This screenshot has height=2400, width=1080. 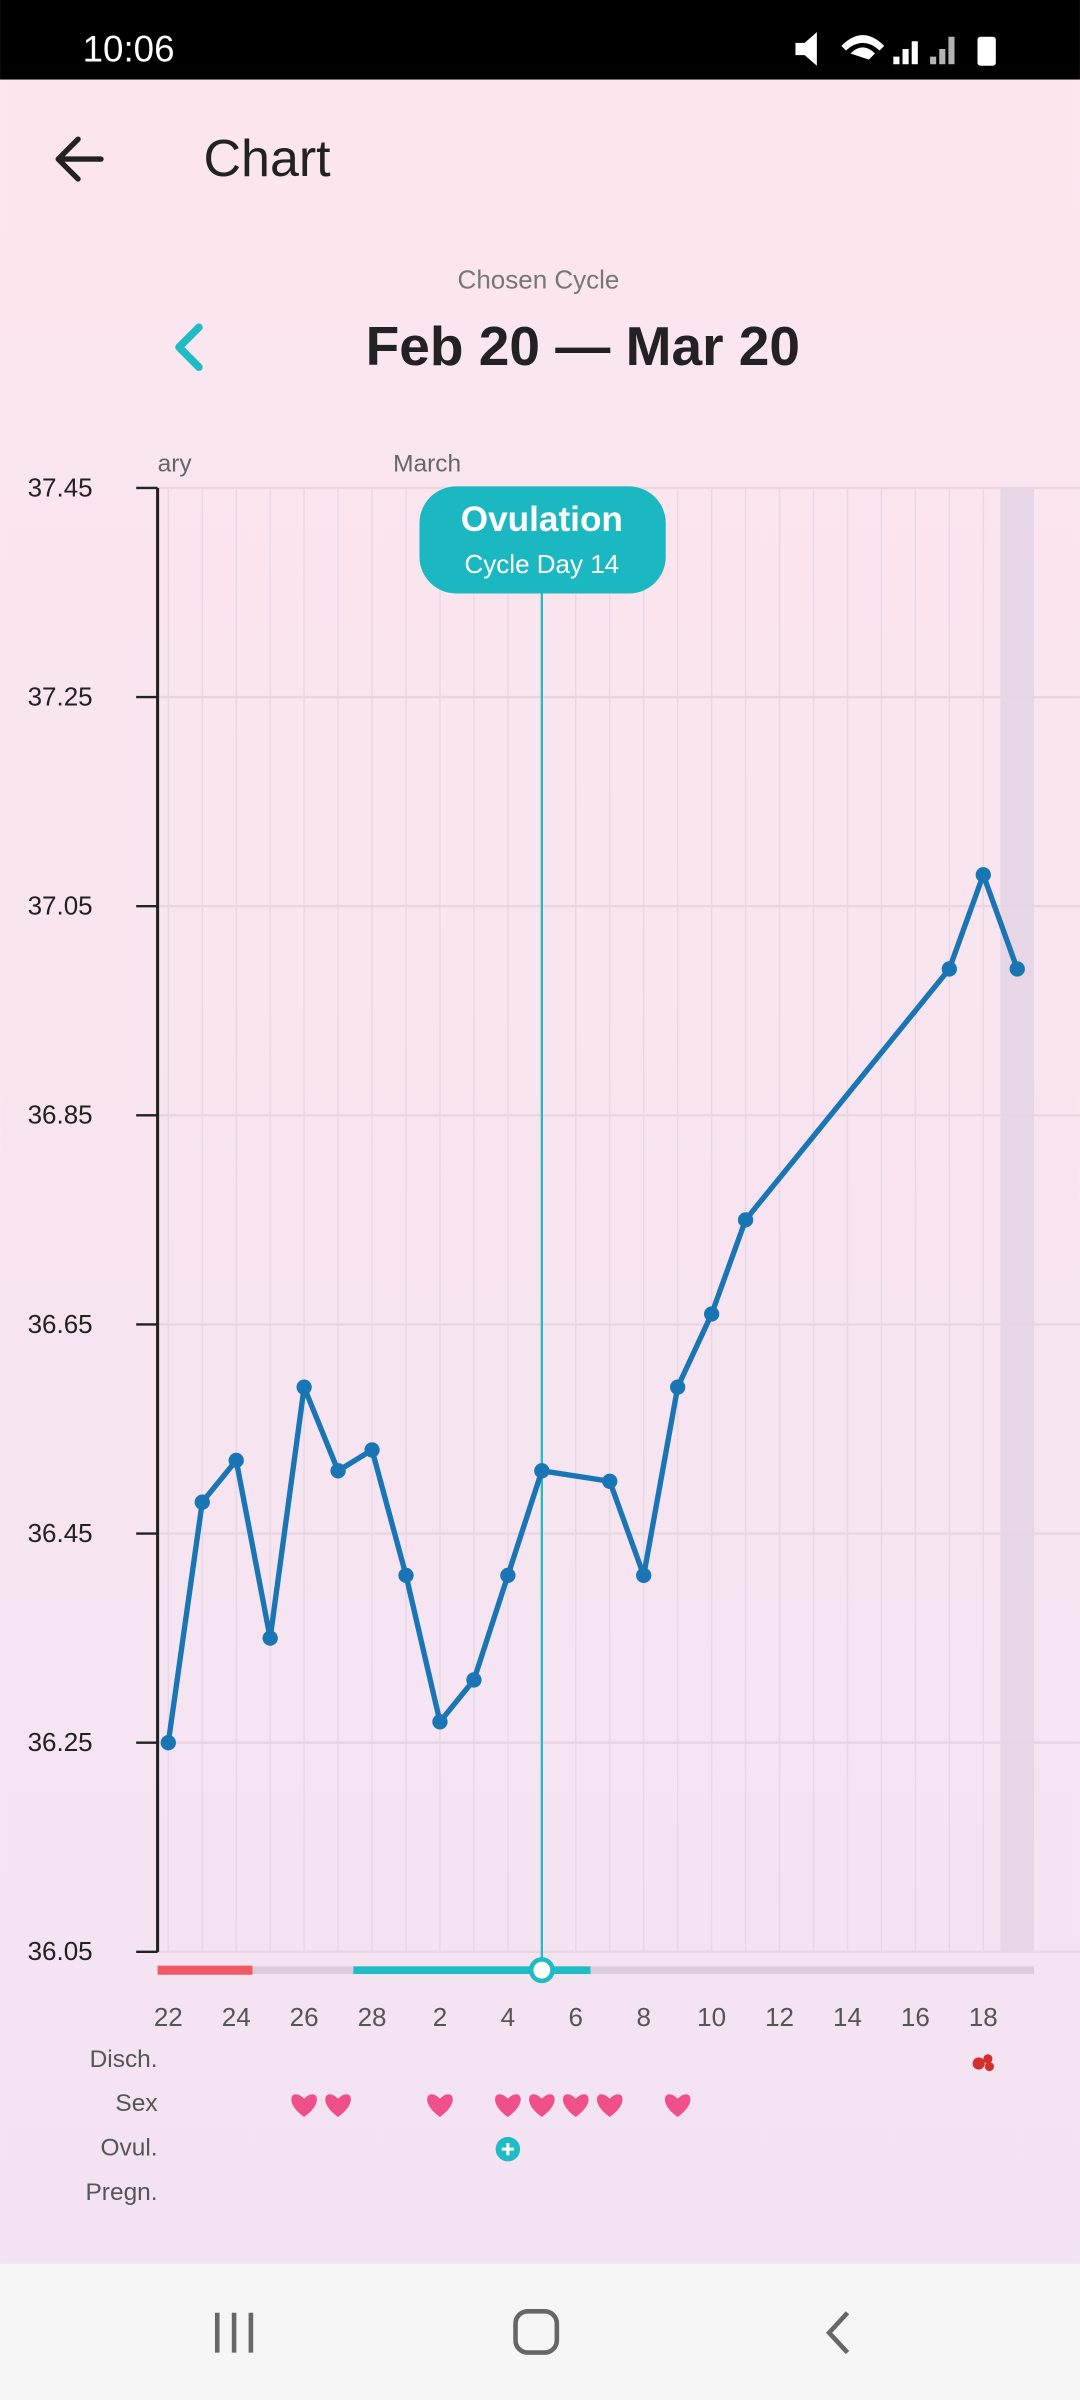 I want to click on status-icons, so click(x=895, y=49).